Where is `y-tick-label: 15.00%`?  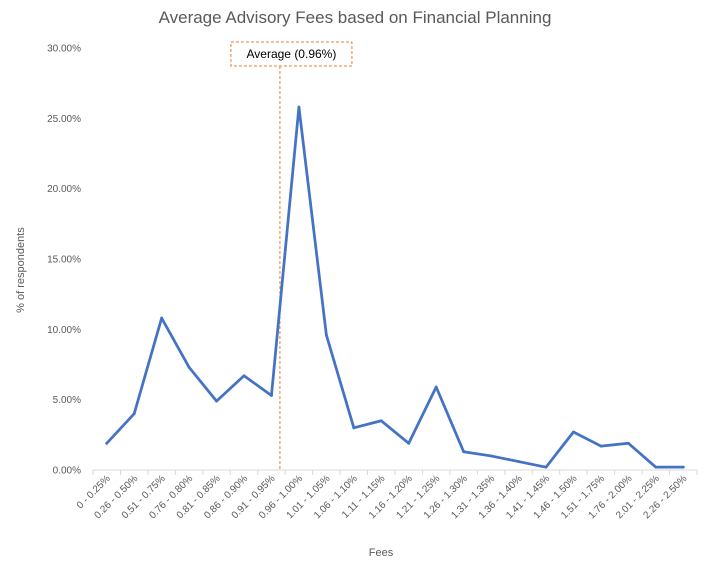
y-tick-label: 15.00% is located at coordinates (64, 260).